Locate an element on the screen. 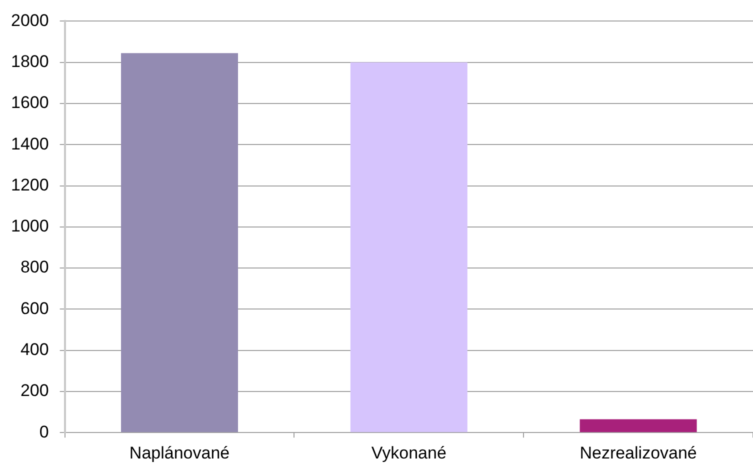  y-tick-label: 1400 is located at coordinates (29, 144).